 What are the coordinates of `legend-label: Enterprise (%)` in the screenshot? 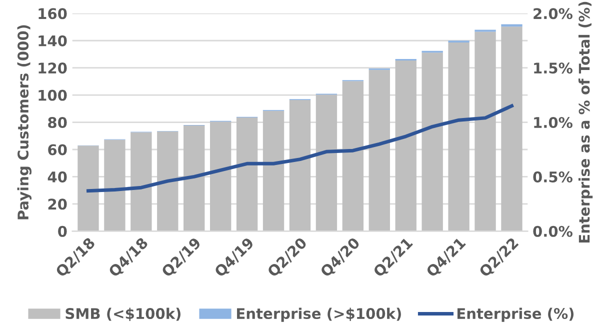 It's located at (515, 315).